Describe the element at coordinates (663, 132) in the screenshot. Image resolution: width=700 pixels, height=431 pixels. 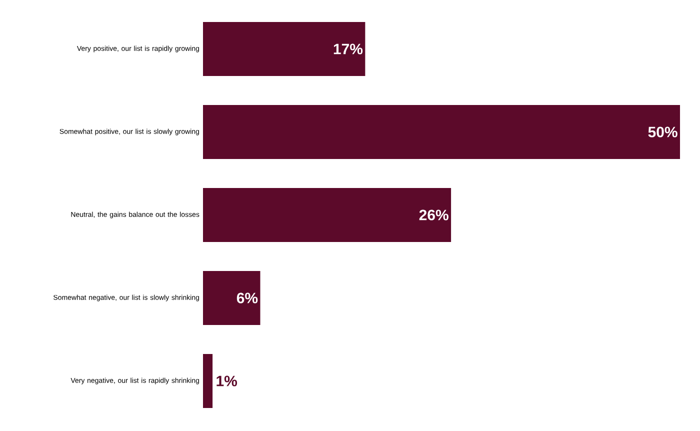
I see `data-label: 50%` at that location.